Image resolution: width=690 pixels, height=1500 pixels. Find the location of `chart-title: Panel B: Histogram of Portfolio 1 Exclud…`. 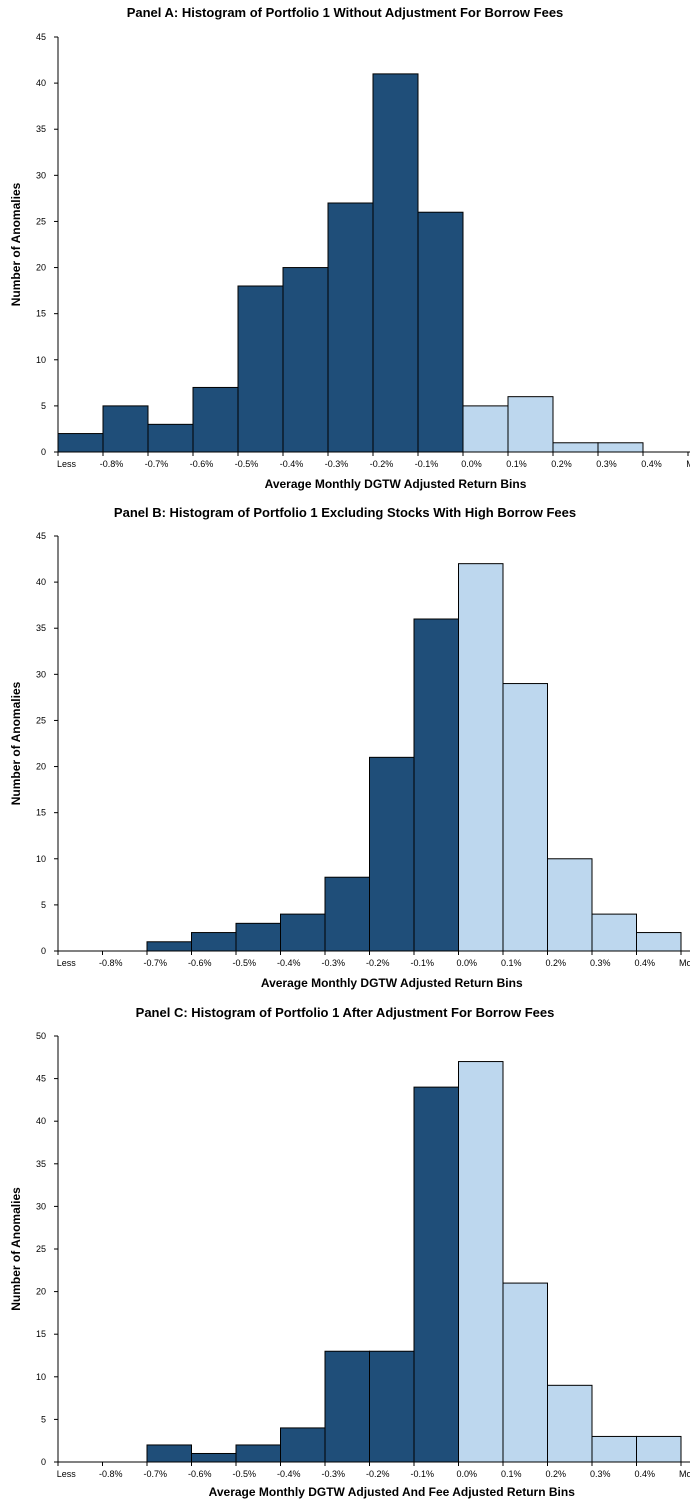

chart-title: Panel B: Histogram of Portfolio 1 Exclud… is located at coordinates (345, 512).